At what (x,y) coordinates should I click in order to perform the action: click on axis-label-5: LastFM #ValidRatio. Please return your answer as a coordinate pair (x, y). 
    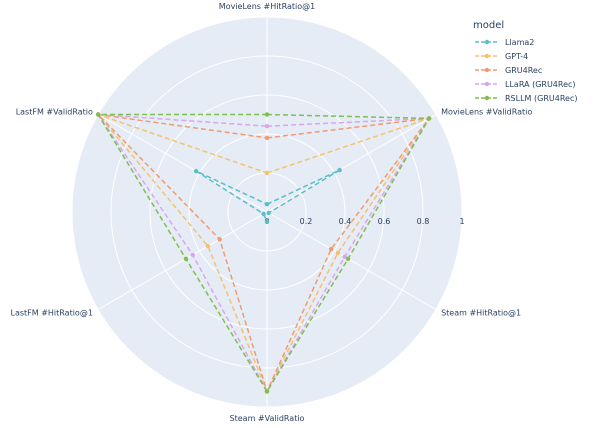
    Looking at the image, I should click on (54, 112).